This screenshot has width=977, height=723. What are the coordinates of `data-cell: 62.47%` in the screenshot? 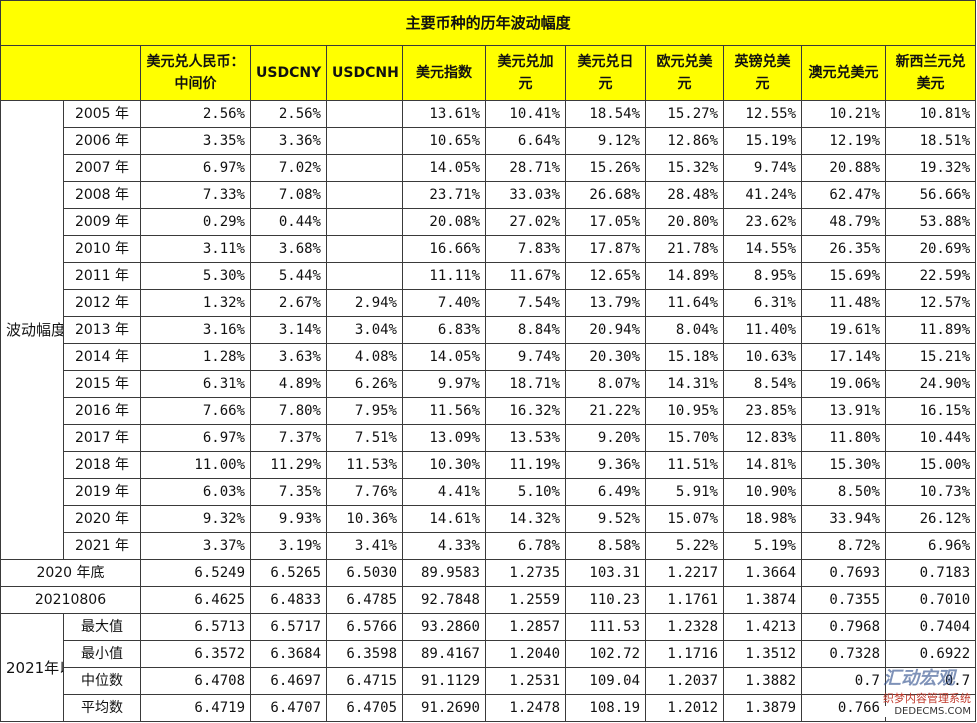 It's located at (843, 195).